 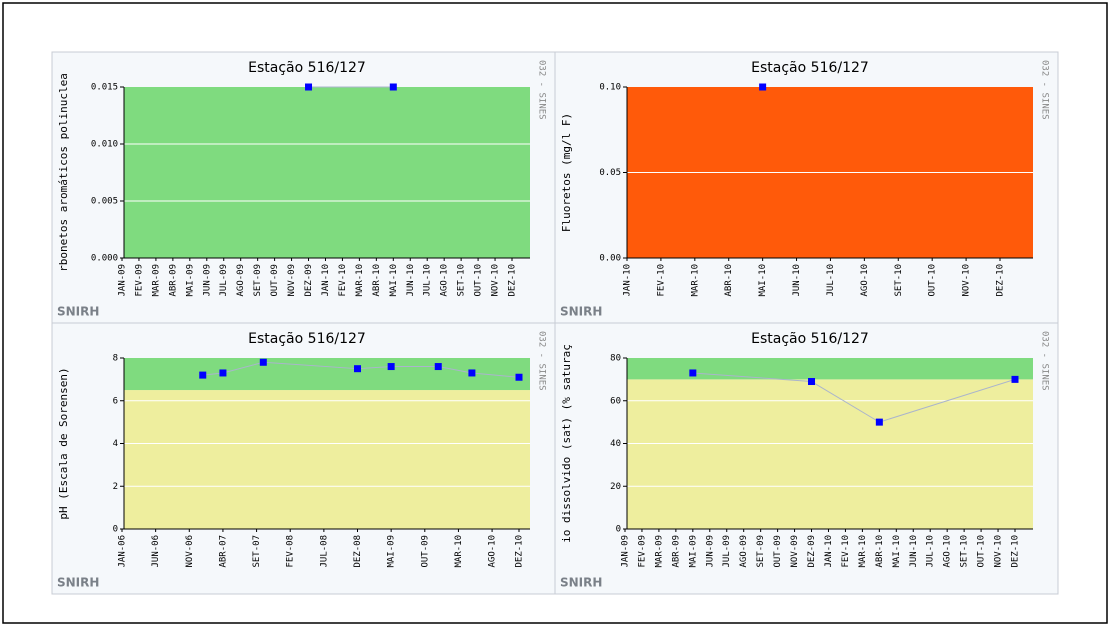 What do you see at coordinates (207, 280) in the screenshot?
I see `x-tick-label: JUN-09` at bounding box center [207, 280].